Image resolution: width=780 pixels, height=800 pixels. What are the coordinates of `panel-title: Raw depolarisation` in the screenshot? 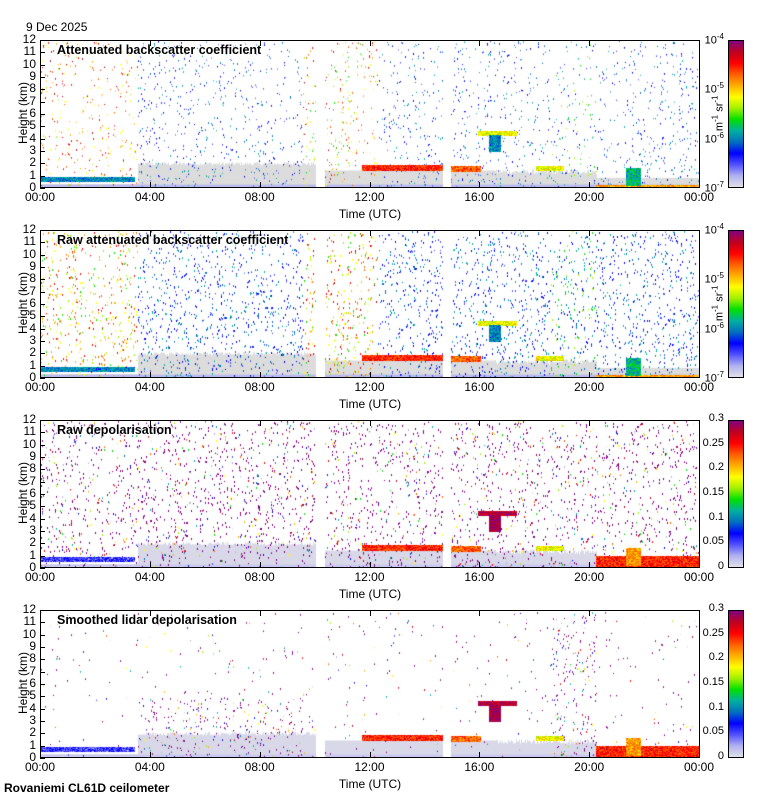 It's located at (114, 430).